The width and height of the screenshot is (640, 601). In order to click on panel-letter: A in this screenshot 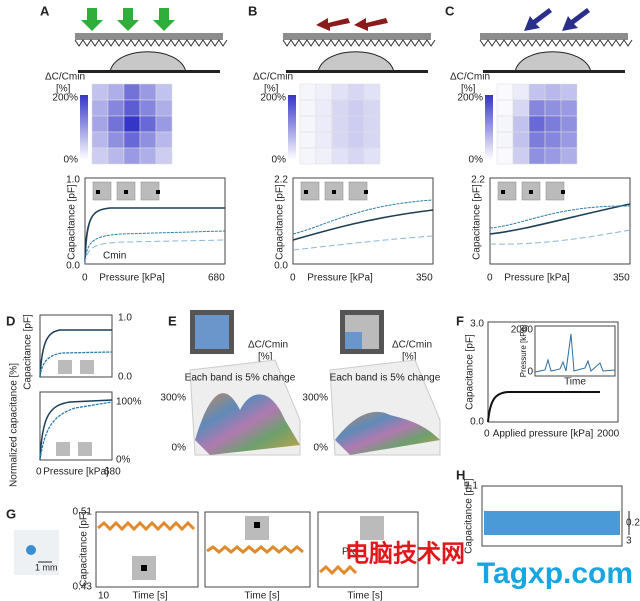, I will do `click(45, 10)`.